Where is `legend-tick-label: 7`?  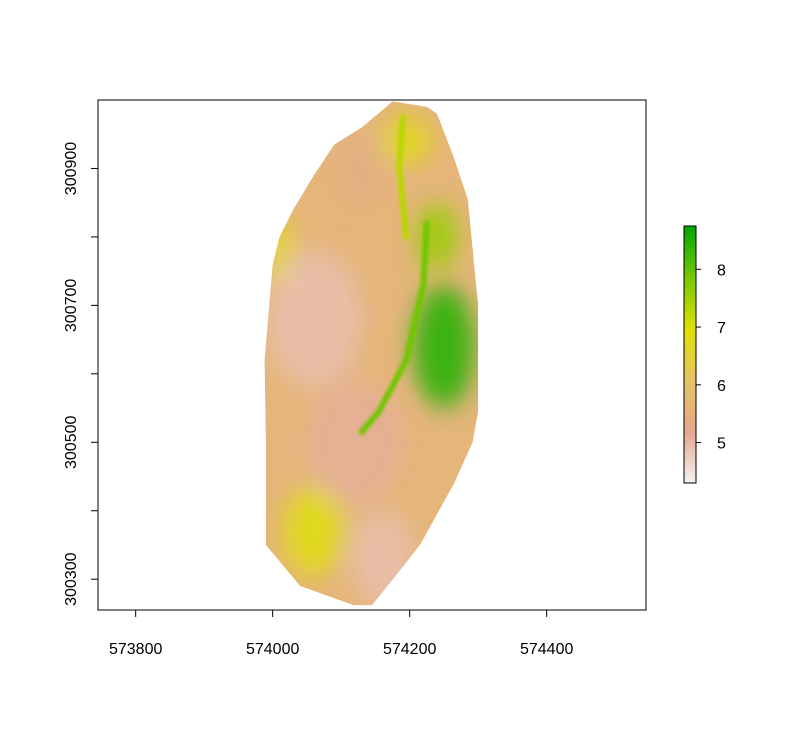 legend-tick-label: 7 is located at coordinates (721, 328).